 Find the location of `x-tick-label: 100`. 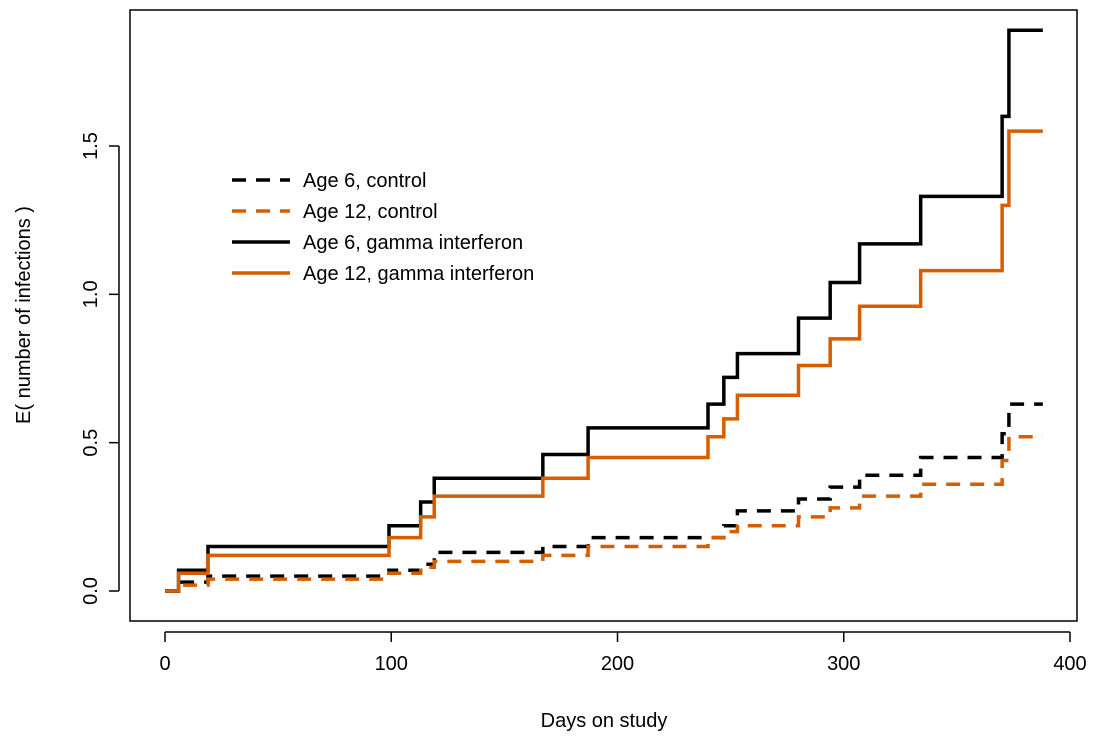

x-tick-label: 100 is located at coordinates (391, 664).